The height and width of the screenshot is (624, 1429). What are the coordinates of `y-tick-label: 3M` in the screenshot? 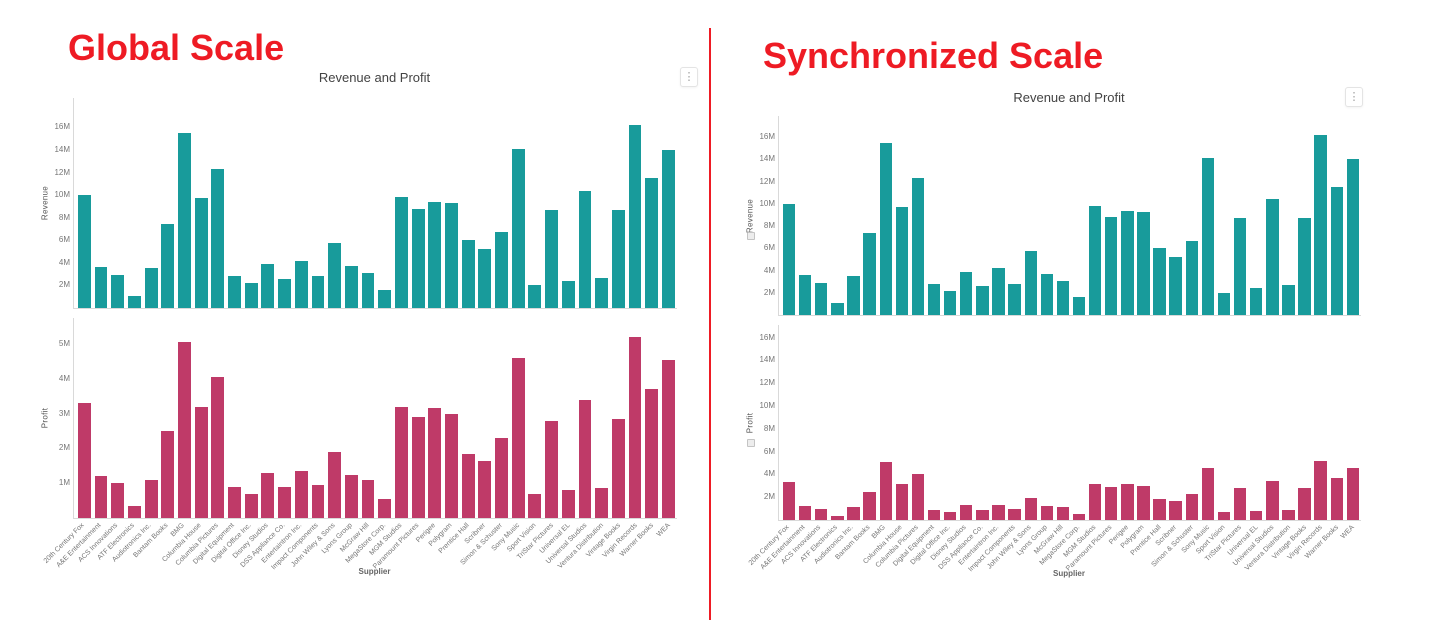 It's located at (64, 413).